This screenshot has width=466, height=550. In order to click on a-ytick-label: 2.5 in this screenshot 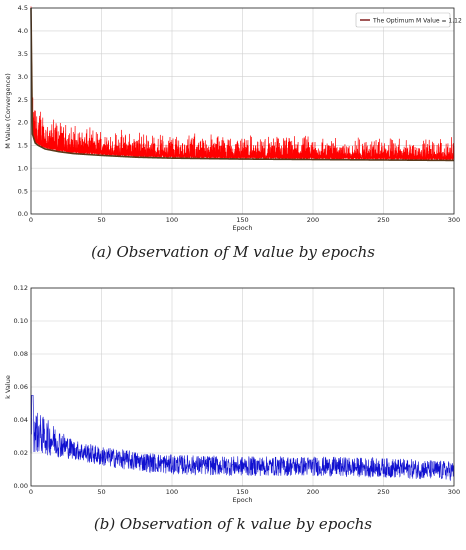, I will do `click(23, 100)`.